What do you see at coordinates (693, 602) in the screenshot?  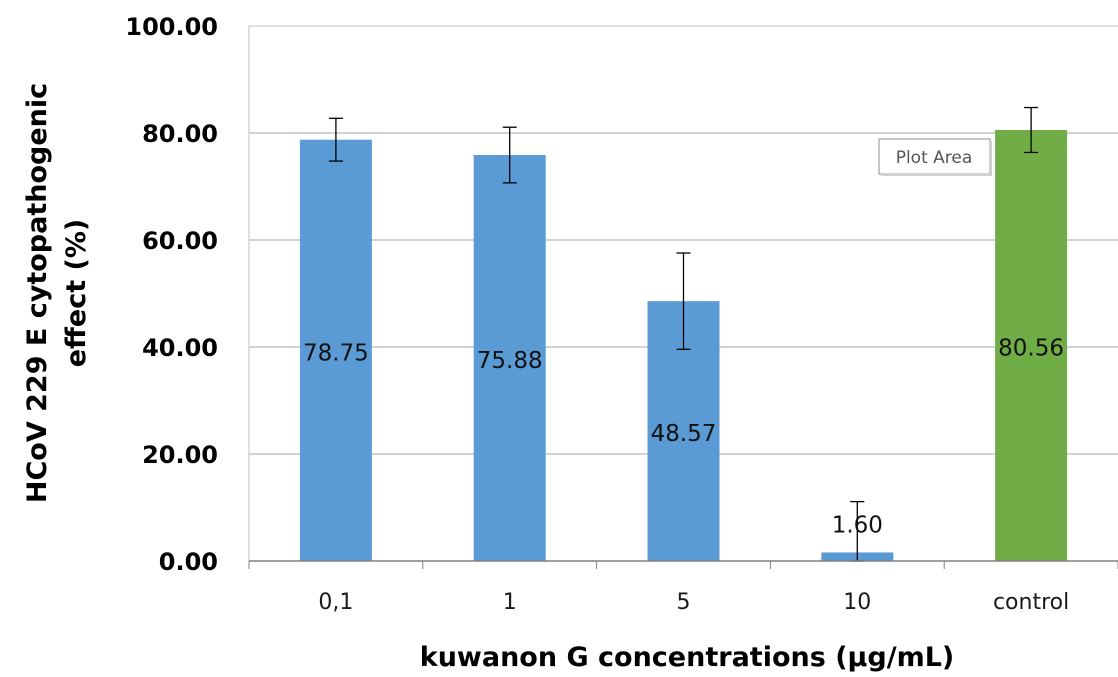 I see `category-labels: 0,1 1 5 10 control` at bounding box center [693, 602].